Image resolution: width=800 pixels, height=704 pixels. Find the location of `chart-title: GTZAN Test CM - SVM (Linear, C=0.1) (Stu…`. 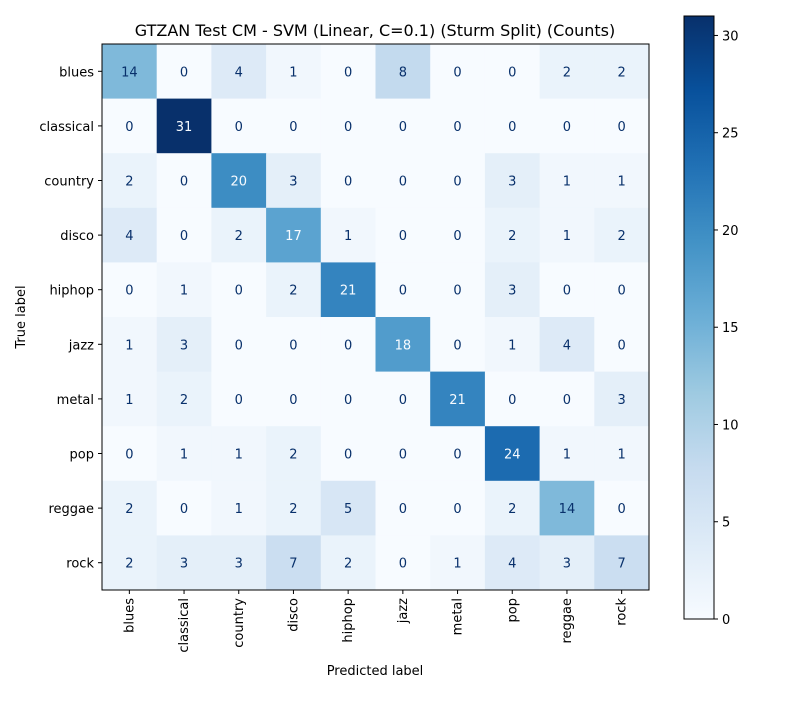

chart-title: GTZAN Test CM - SVM (Linear, C=0.1) (Stu… is located at coordinates (375, 30).